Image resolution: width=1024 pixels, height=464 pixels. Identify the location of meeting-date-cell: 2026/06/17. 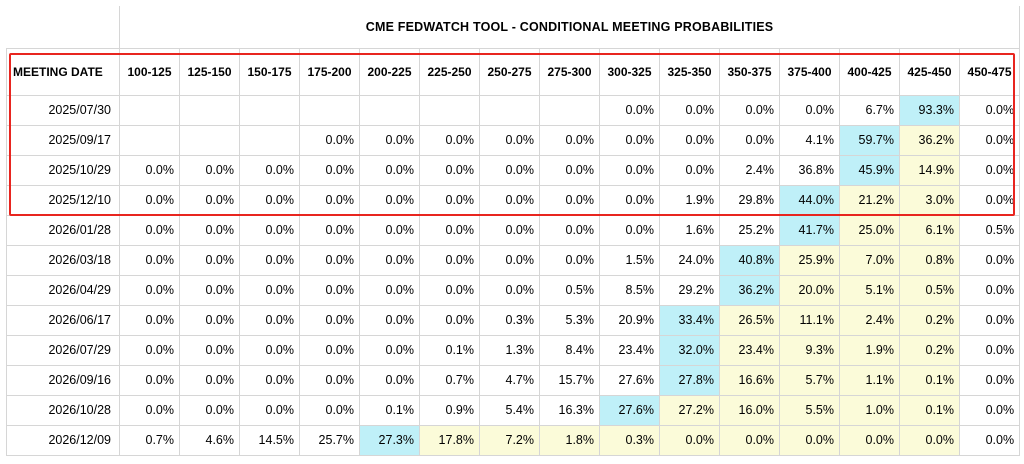
(63, 320).